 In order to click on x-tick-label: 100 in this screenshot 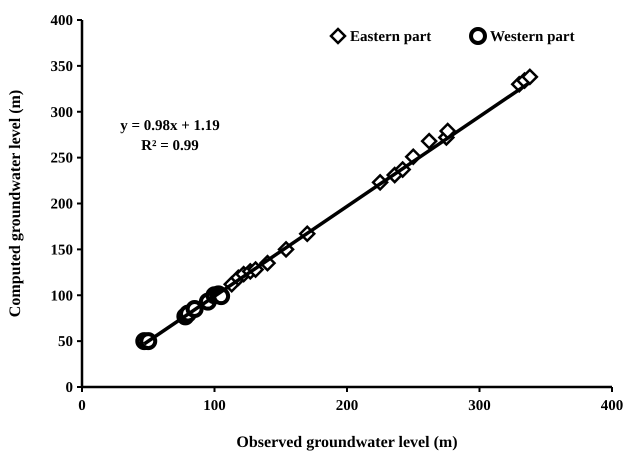, I will do `click(214, 406)`.